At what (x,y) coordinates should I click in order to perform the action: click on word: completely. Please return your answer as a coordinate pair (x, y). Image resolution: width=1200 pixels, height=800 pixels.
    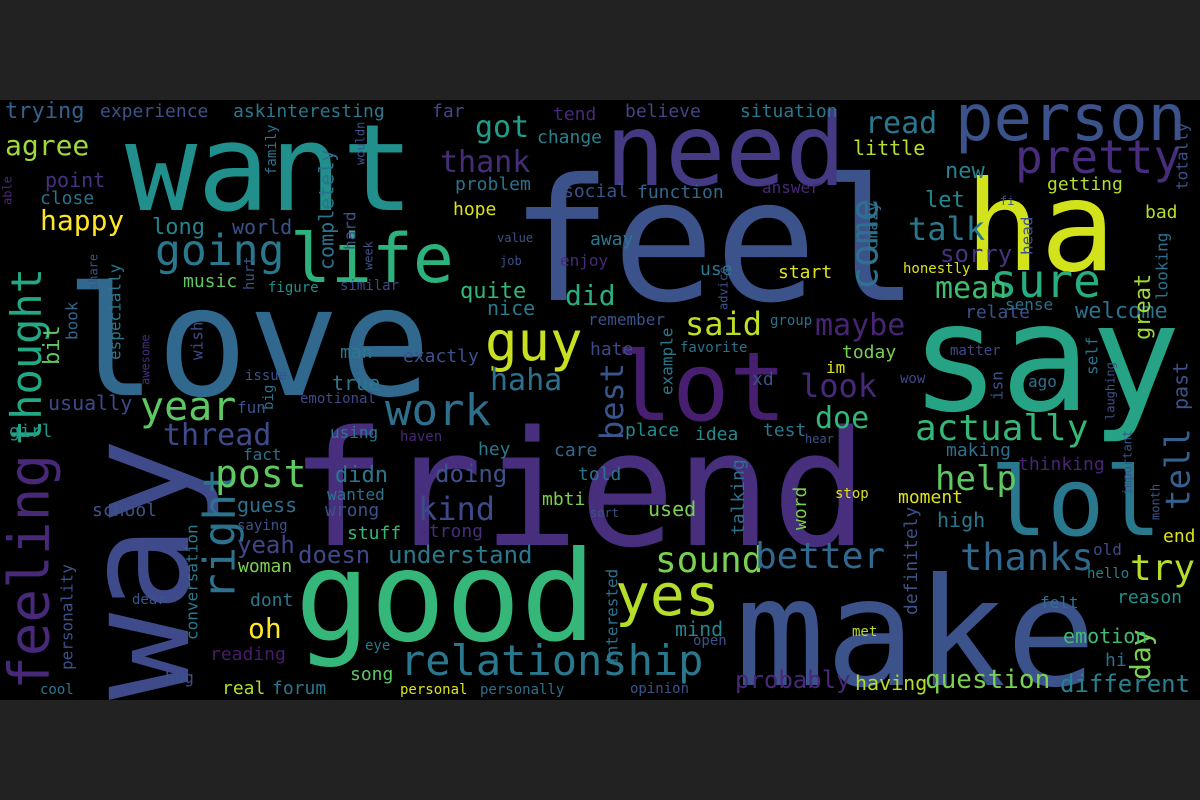
    Looking at the image, I should click on (327, 210).